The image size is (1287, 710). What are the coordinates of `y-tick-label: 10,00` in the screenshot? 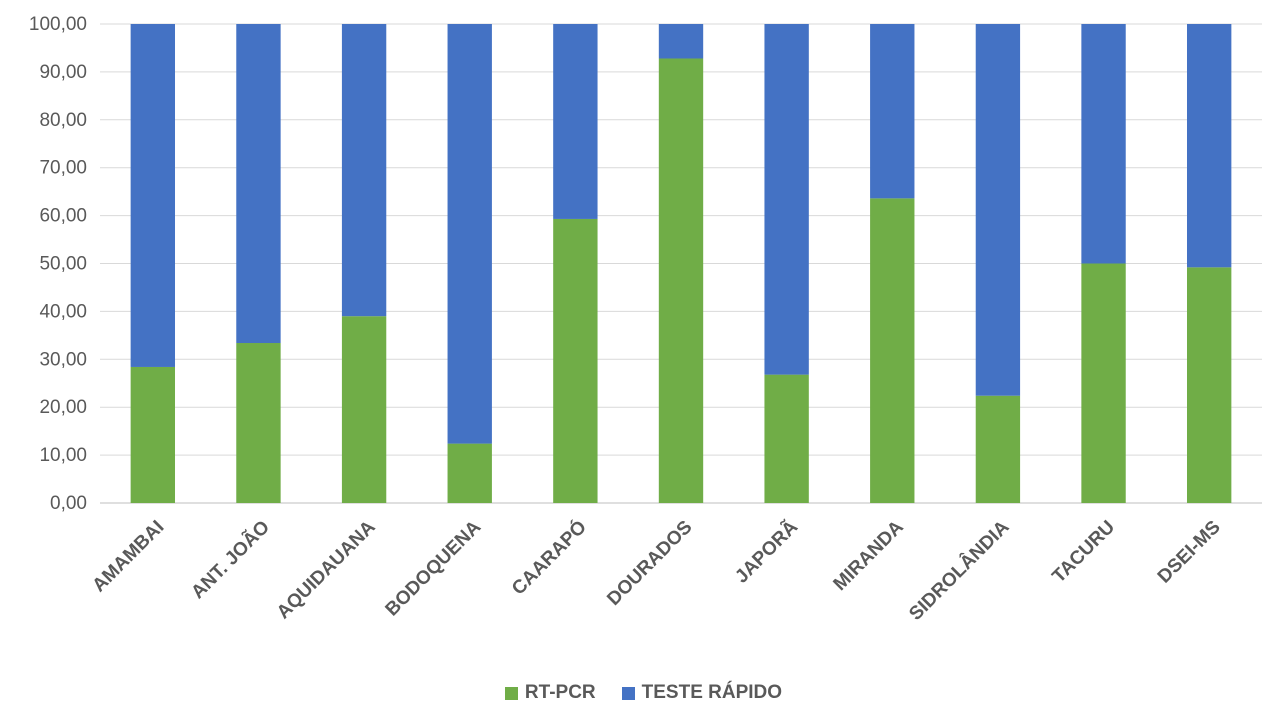 It's located at (63, 455).